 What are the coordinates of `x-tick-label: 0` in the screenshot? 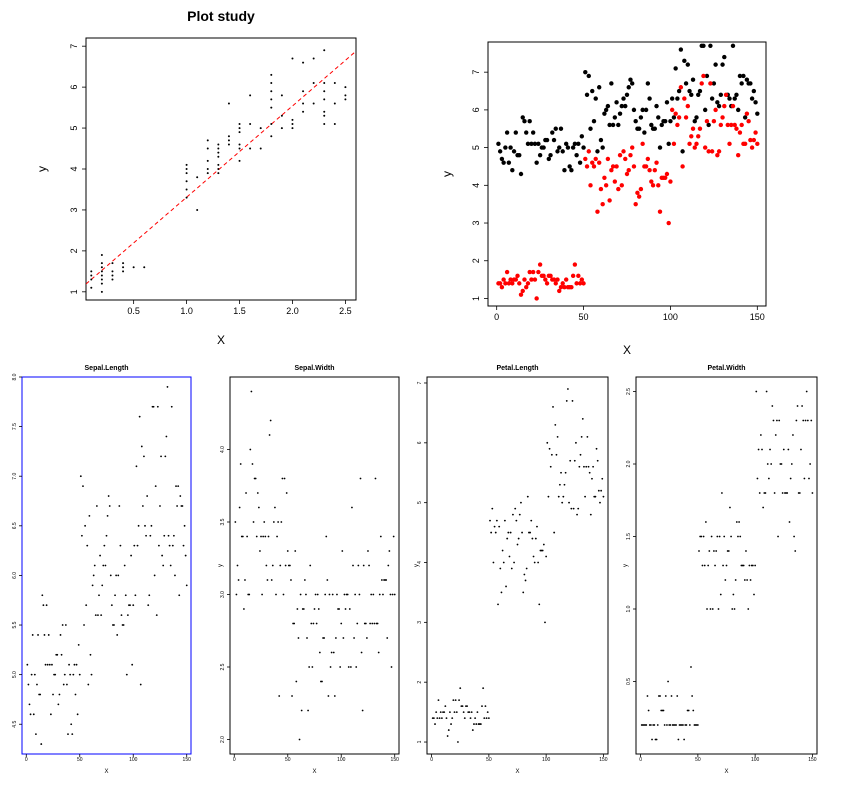 It's located at (431, 760).